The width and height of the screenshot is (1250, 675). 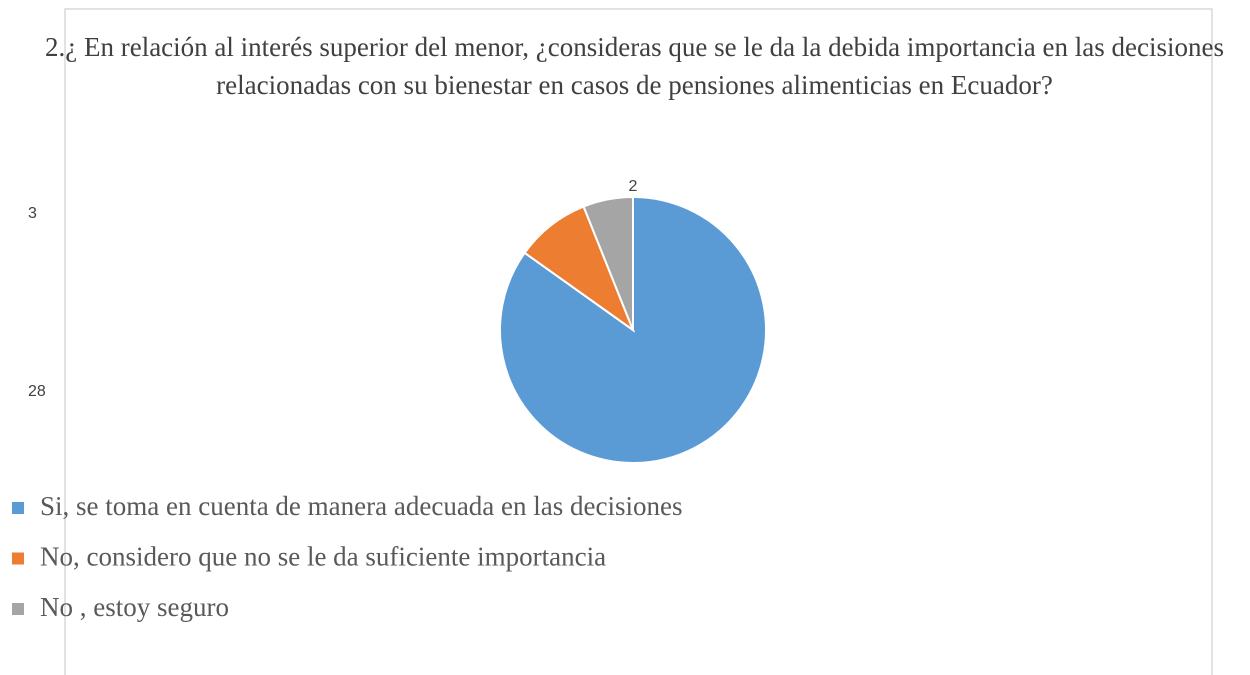 What do you see at coordinates (37, 391) in the screenshot?
I see `data-label: 28` at bounding box center [37, 391].